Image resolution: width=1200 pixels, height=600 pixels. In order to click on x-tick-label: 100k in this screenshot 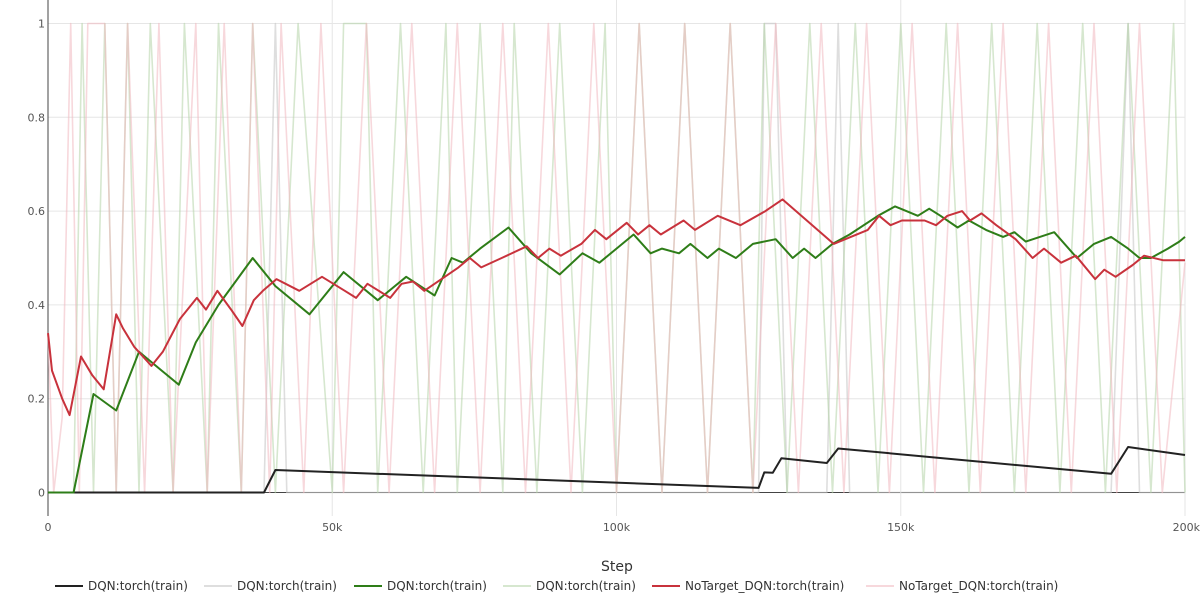, I will do `click(617, 527)`.